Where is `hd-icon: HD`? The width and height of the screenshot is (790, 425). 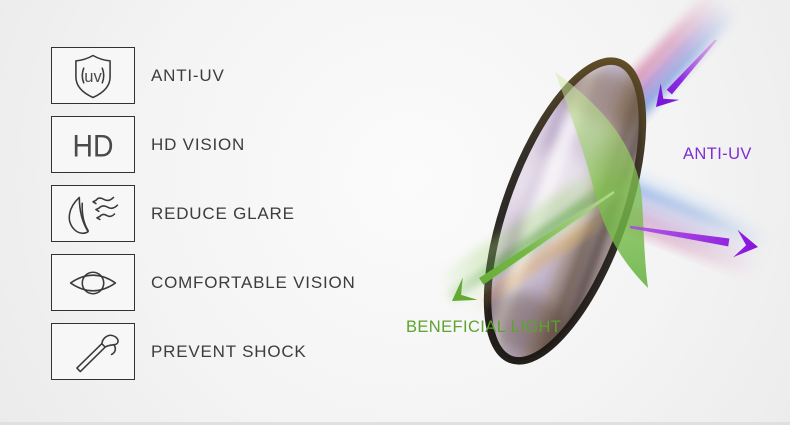 hd-icon: HD is located at coordinates (93, 144).